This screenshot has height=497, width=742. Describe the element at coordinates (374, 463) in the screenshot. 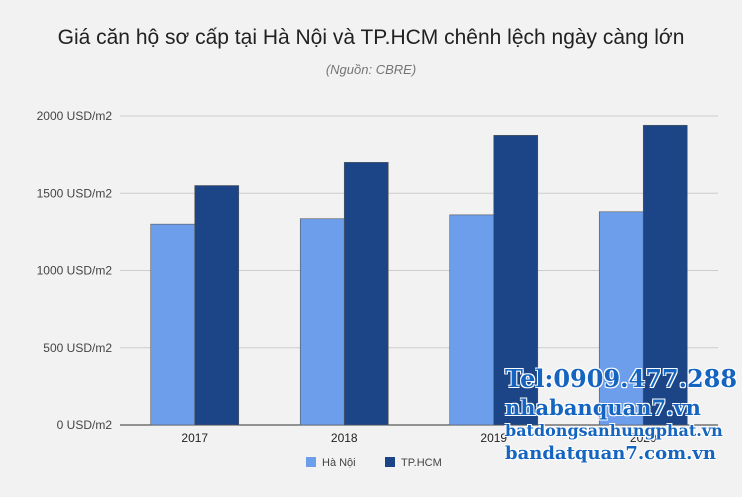

I see `legend: Hà Nội TP.HCM` at that location.